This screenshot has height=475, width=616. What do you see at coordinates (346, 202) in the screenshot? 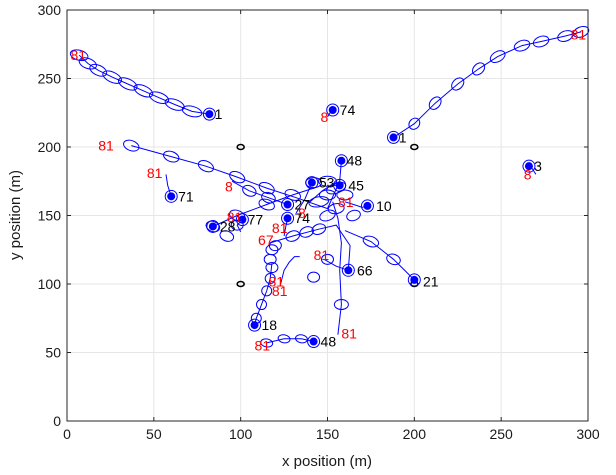
I see `track-label-16: 81` at bounding box center [346, 202].